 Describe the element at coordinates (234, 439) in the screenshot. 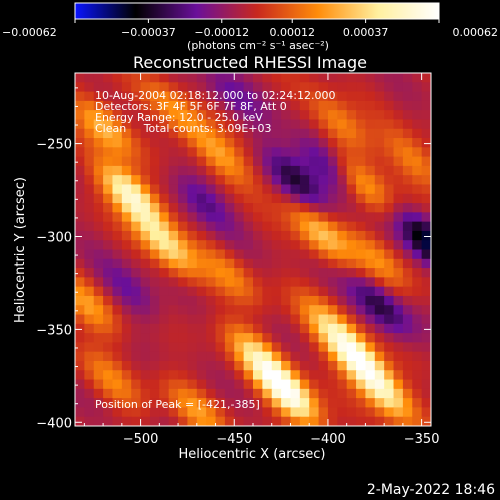

I see `x-tick-label: −450` at that location.